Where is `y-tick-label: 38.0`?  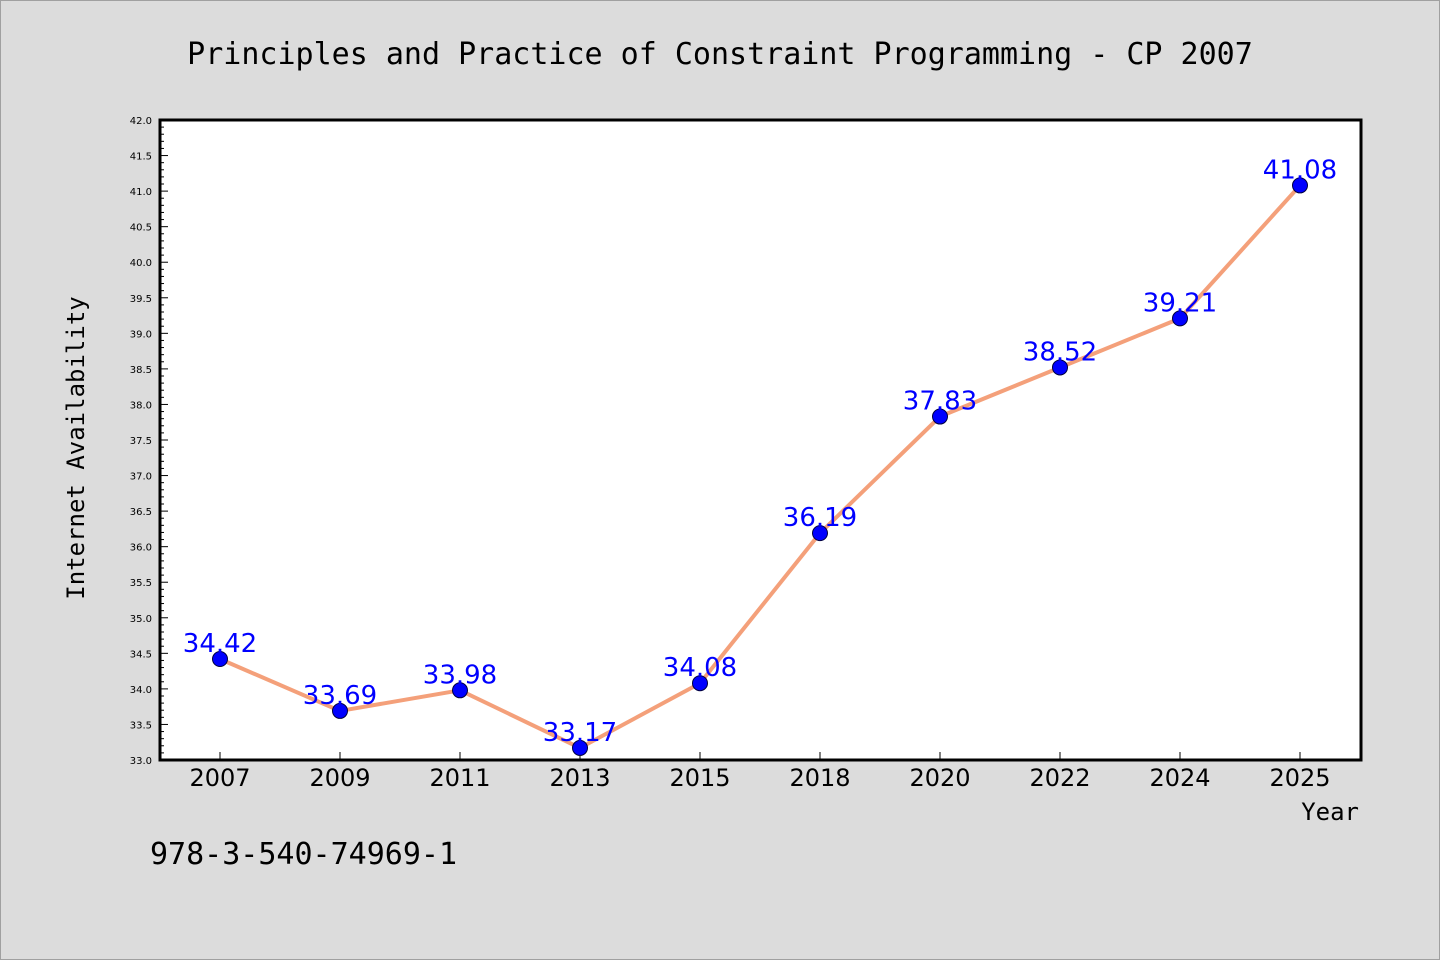
y-tick-label: 38.0 is located at coordinates (141, 405).